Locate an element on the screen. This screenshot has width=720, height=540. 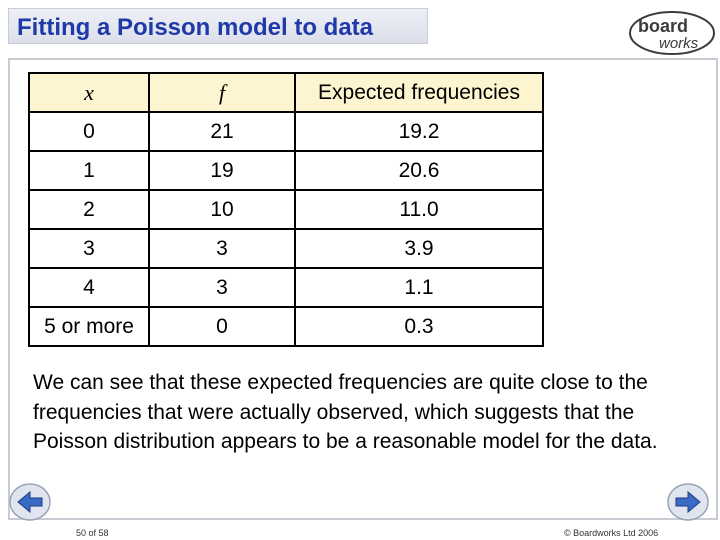
copyright-text: © Boardworks Ltd 2006 is located at coordinates (611, 533).